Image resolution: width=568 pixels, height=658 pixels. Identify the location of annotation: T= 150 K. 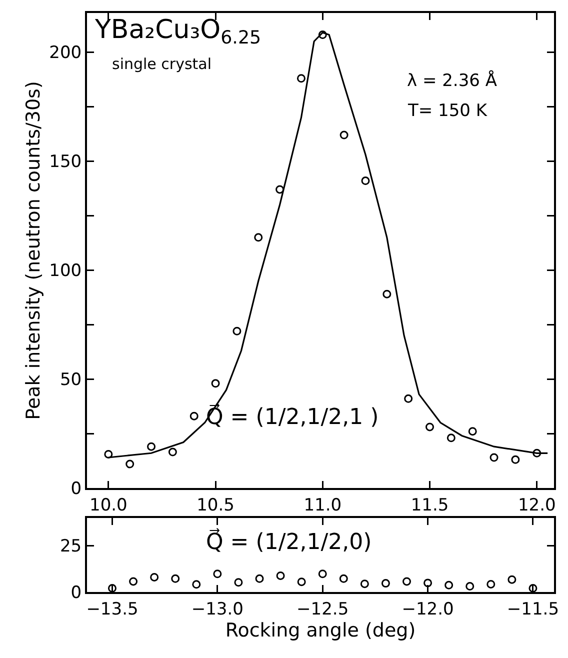
(447, 111).